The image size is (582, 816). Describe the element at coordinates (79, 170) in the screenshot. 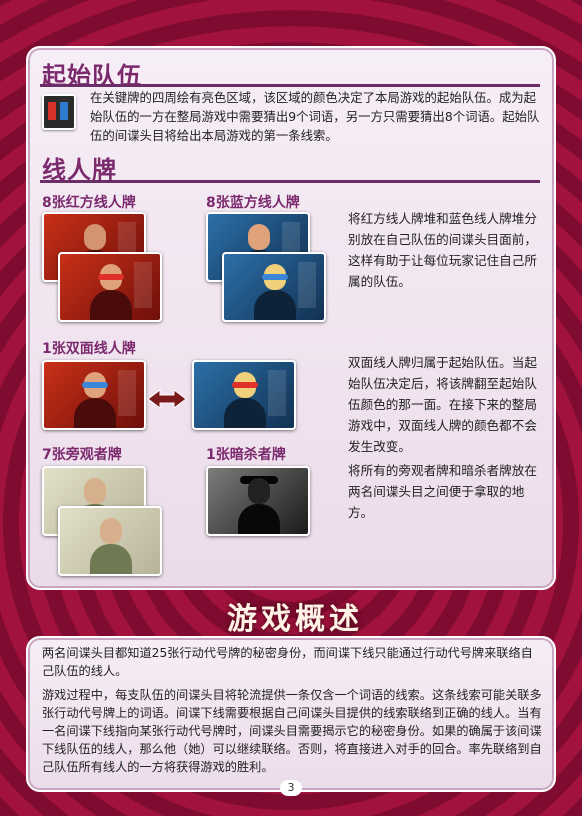

I see `agents-title: 线人牌` at that location.